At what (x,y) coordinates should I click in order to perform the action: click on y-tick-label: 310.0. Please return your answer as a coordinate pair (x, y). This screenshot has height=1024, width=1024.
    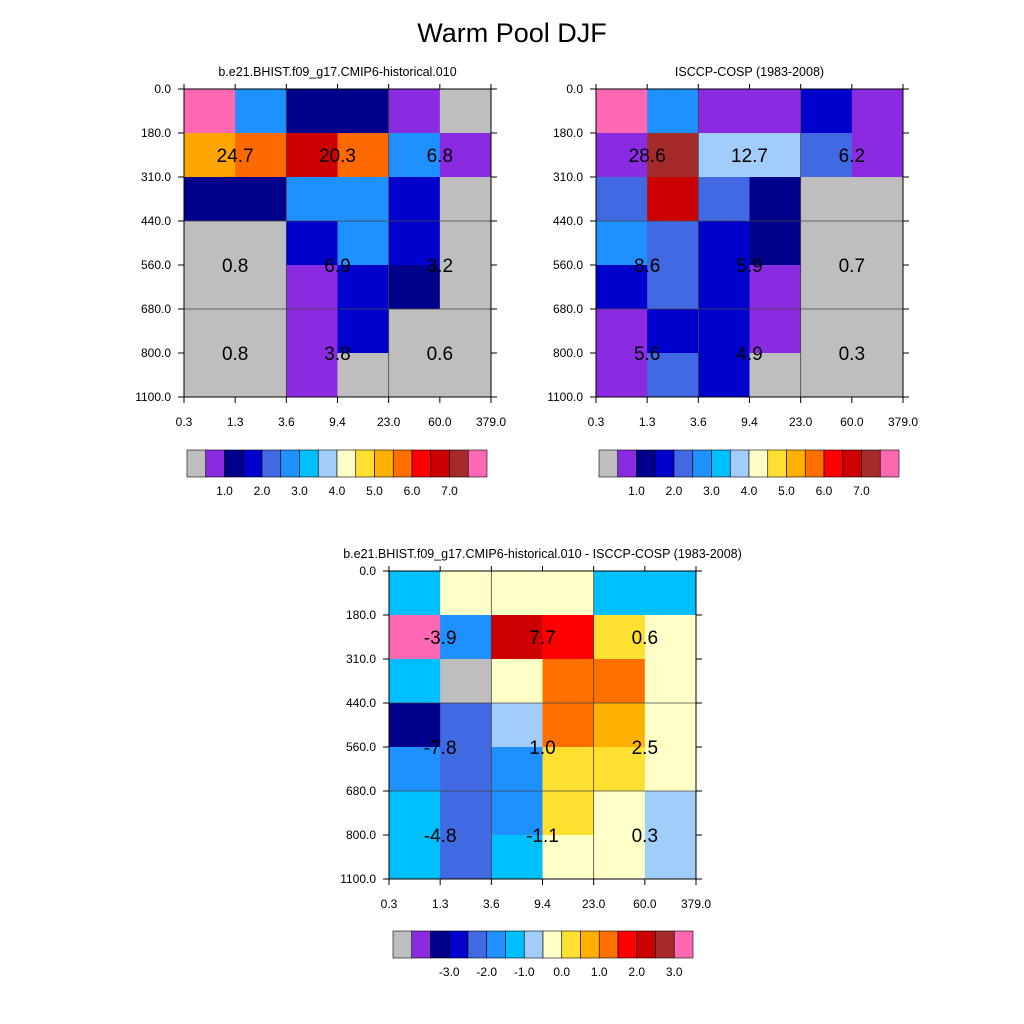
    Looking at the image, I should click on (361, 659).